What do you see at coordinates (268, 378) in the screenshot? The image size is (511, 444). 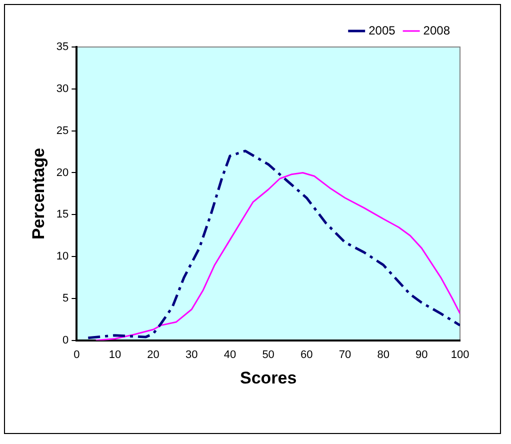 I see `x-axis-title: Scores` at bounding box center [268, 378].